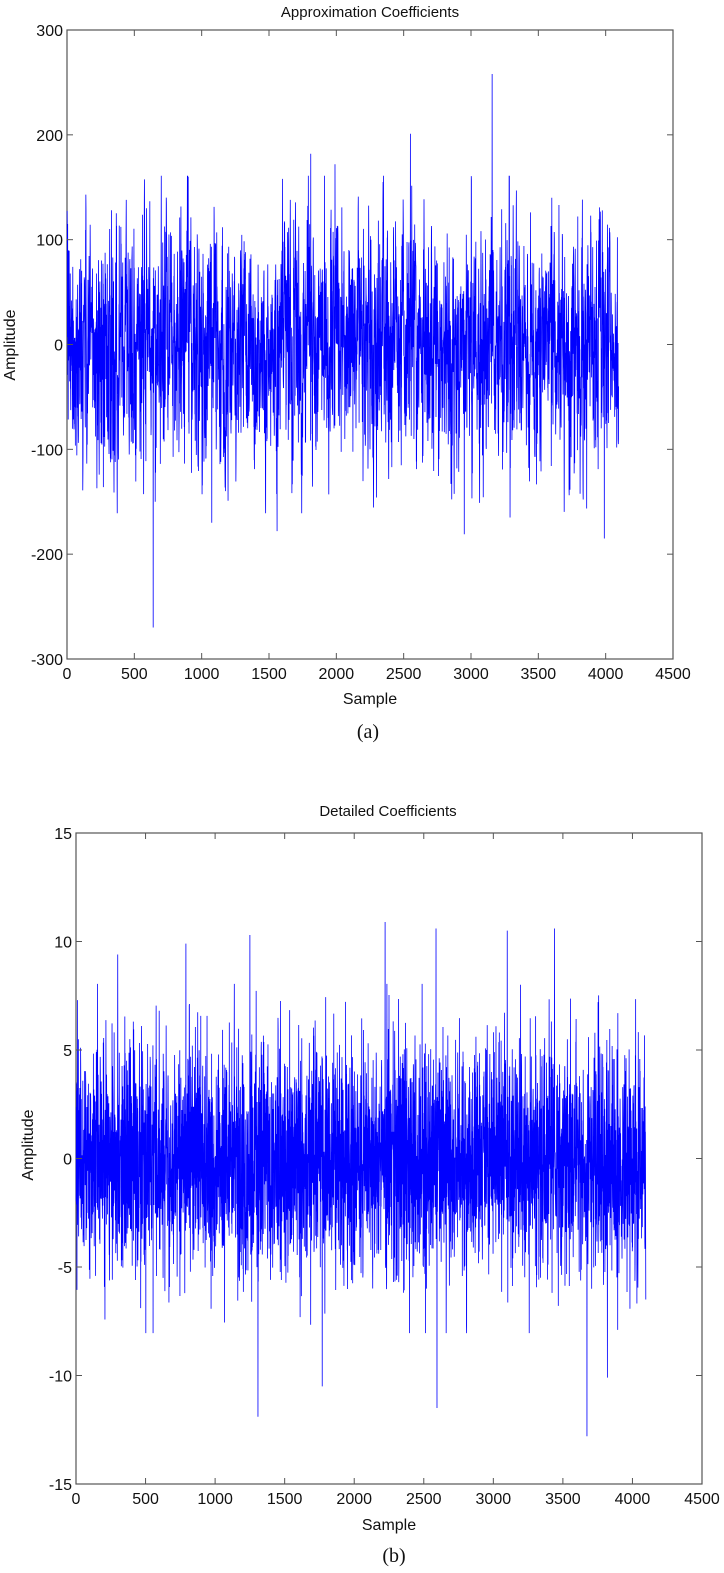 The image size is (724, 1573). What do you see at coordinates (47, 660) in the screenshot?
I see `y-tick-label: -300` at bounding box center [47, 660].